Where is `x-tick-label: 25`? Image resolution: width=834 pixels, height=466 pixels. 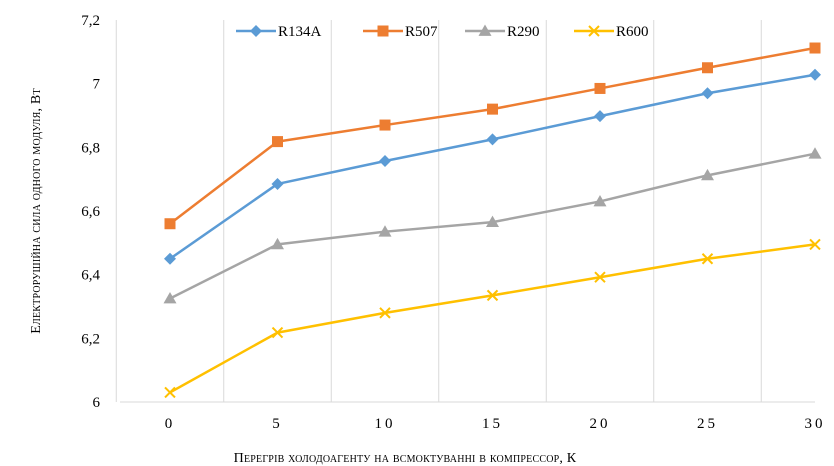
x-tick-label: 25 is located at coordinates (707, 424).